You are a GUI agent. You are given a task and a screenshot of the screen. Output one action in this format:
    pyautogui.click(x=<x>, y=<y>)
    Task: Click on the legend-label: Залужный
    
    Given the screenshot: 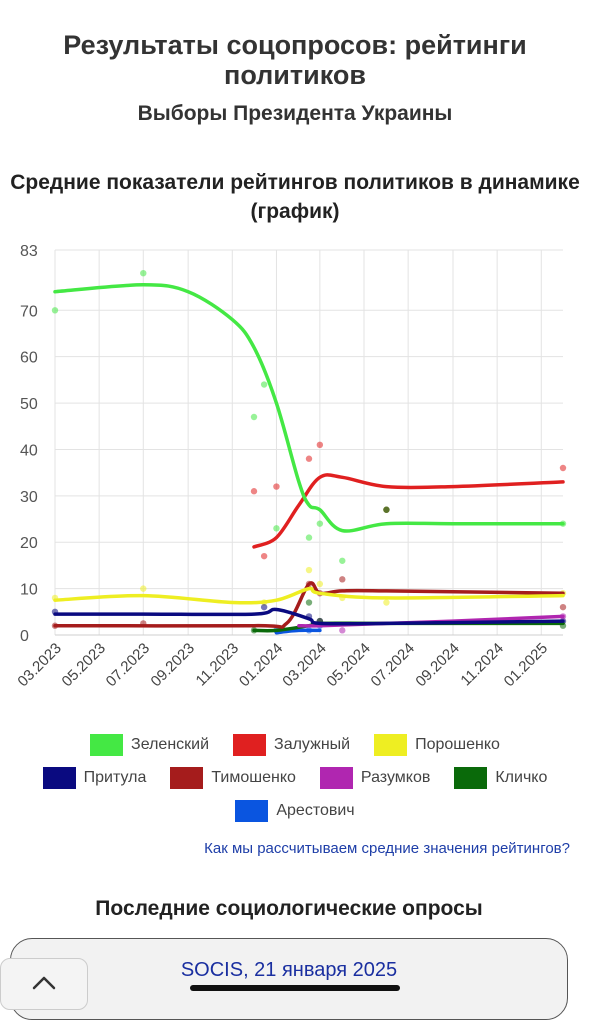 What is the action you would take?
    pyautogui.click(x=312, y=744)
    